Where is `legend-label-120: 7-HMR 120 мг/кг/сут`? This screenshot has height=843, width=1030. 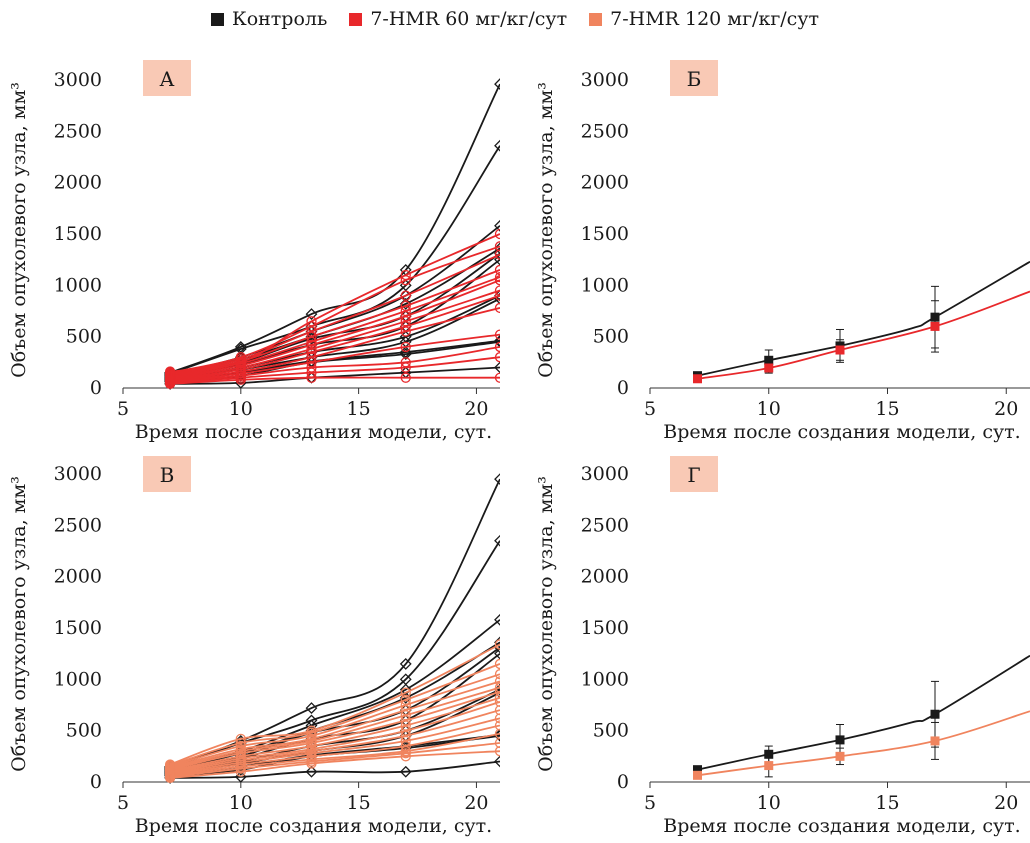
legend-label-120: 7-HMR 120 мг/кг/сут is located at coordinates (715, 19).